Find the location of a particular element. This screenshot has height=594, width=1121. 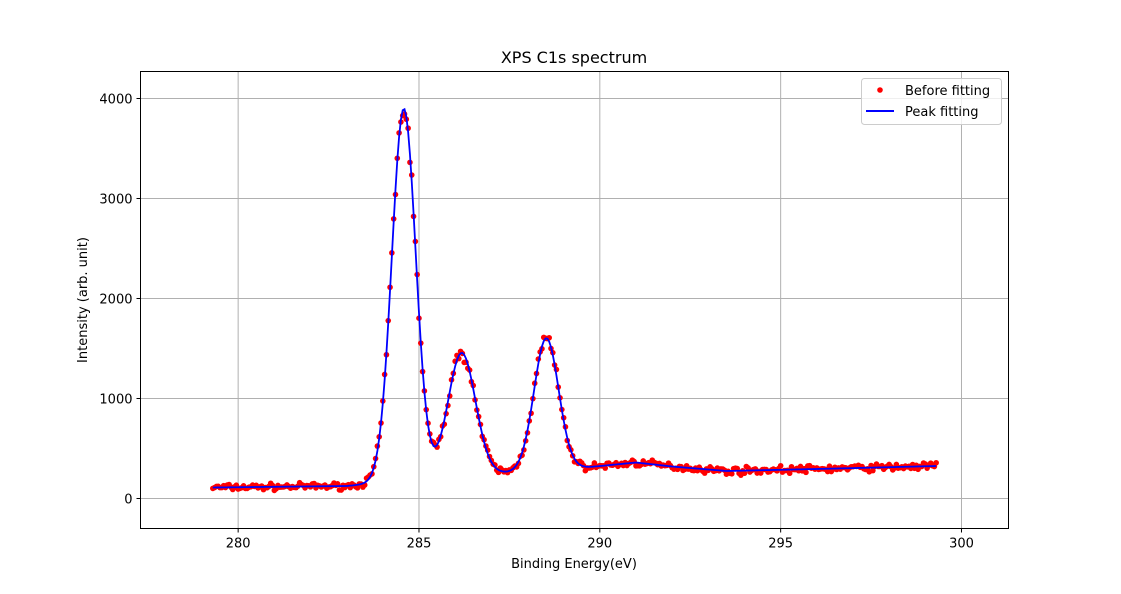

y-axis-label: Intensity (arb. unit) is located at coordinates (83, 300).